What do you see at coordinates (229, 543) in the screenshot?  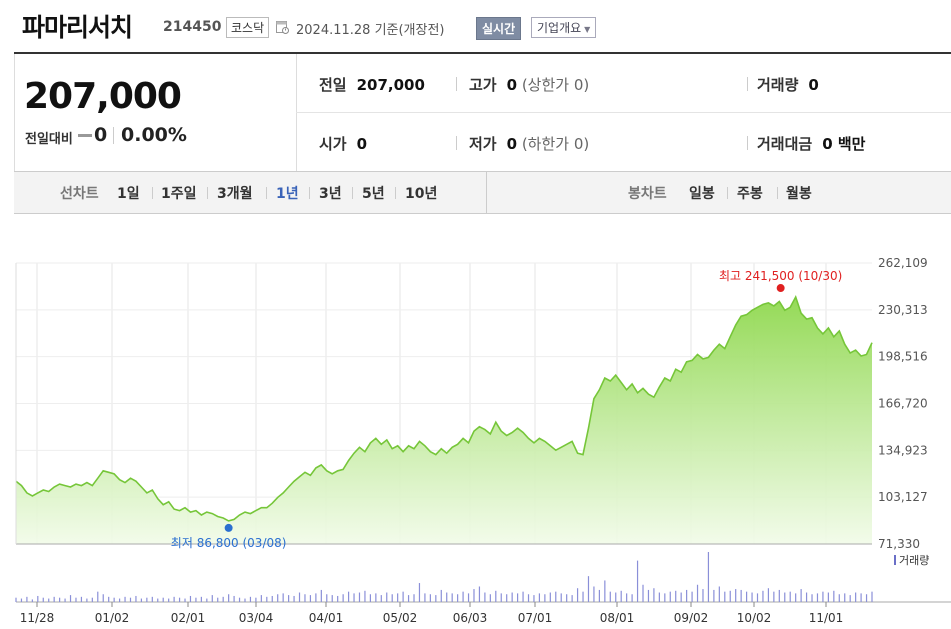 I see `low-annotation: 최저 86,800 (03/08)` at bounding box center [229, 543].